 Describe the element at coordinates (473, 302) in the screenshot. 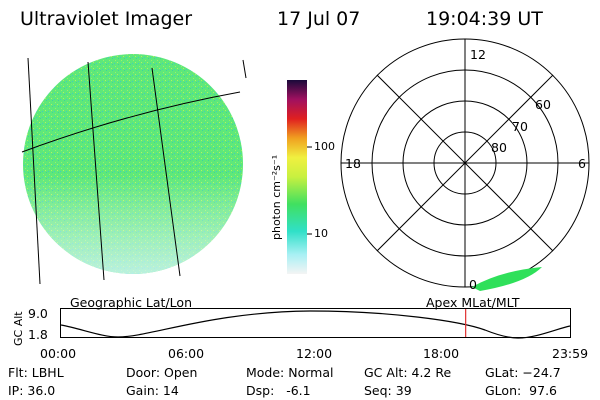

I see `apex-label: Apex MLat/MLT` at that location.